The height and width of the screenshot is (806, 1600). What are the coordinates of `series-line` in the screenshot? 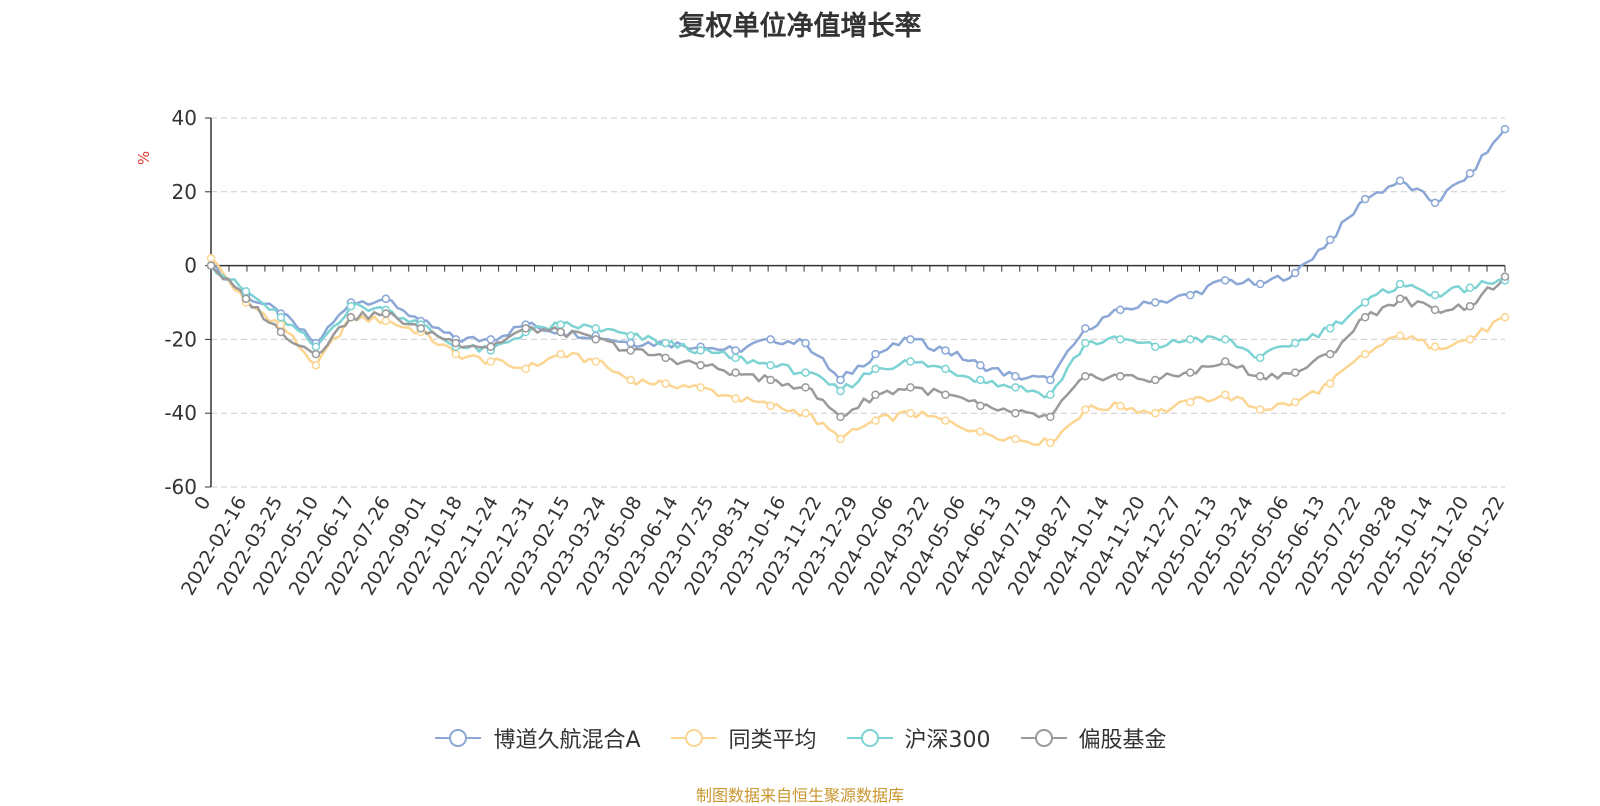 It's located at (857, 331).